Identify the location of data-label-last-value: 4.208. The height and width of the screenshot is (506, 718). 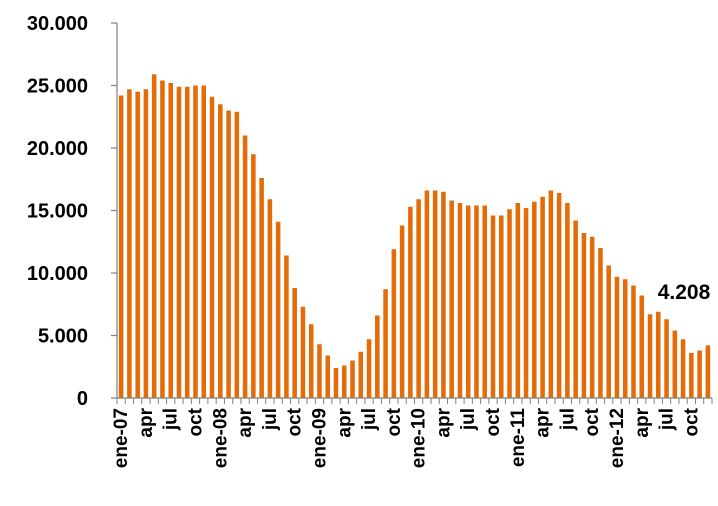
(684, 292).